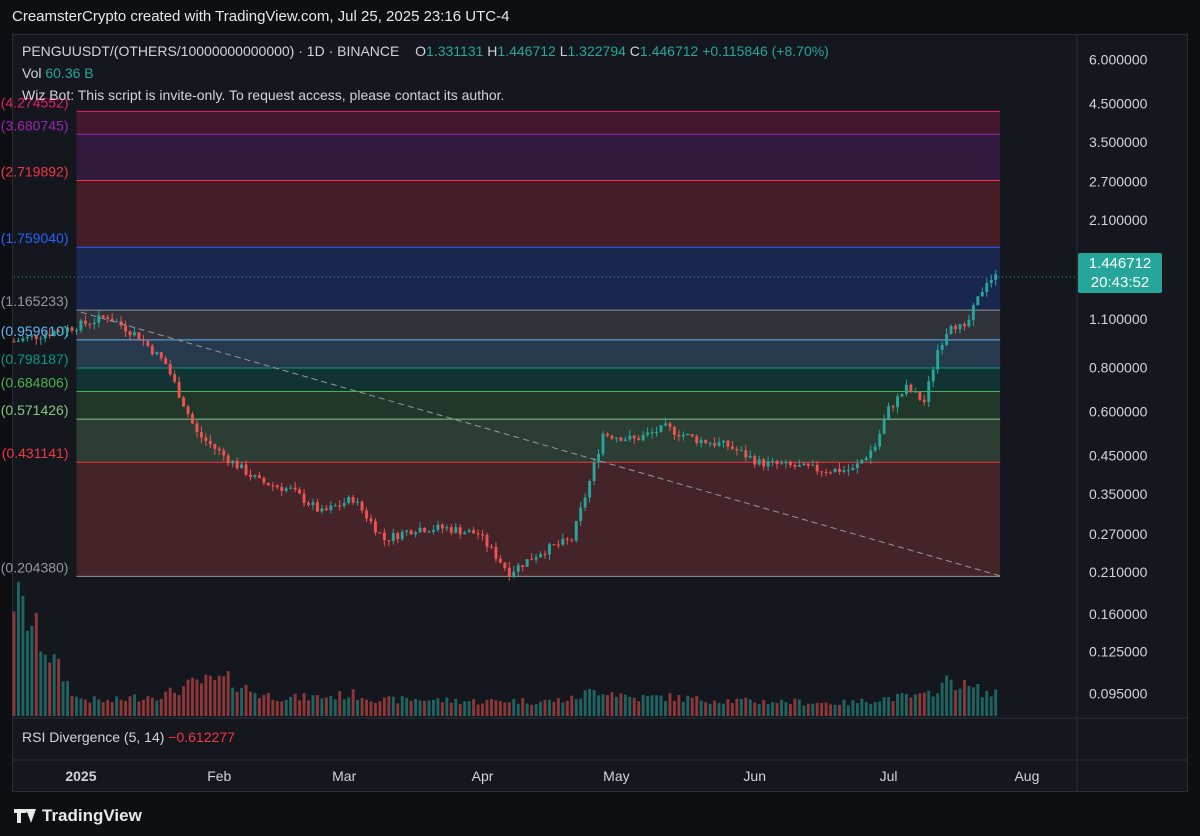 The width and height of the screenshot is (1200, 836). Describe the element at coordinates (219, 776) in the screenshot. I see `x-tick-label: Feb` at that location.